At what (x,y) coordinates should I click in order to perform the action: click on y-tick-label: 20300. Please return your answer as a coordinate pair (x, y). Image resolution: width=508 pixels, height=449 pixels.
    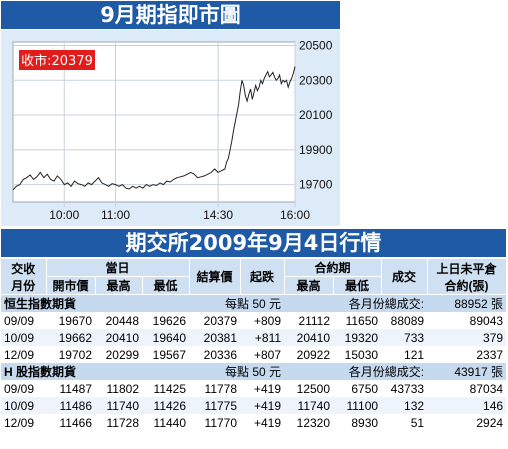
    Looking at the image, I should click on (316, 80).